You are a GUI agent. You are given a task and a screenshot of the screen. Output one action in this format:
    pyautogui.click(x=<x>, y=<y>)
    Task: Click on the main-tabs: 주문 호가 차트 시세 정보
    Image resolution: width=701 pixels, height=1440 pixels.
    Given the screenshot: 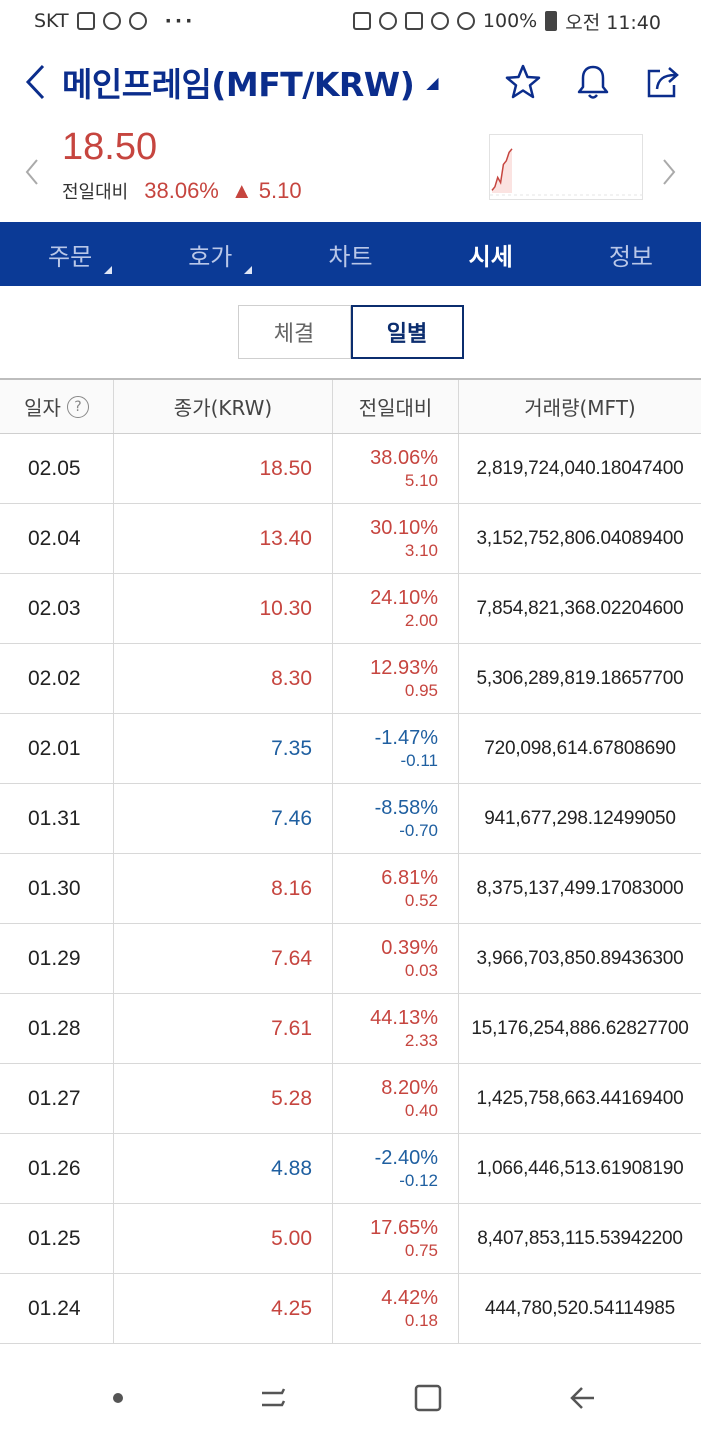 What is the action you would take?
    pyautogui.click(x=350, y=254)
    